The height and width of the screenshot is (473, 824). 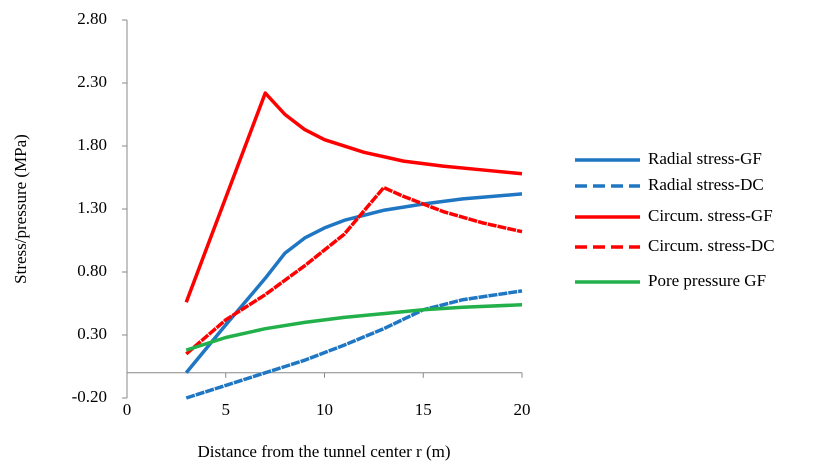 I want to click on y-tick-label: -0.20, so click(x=89, y=396).